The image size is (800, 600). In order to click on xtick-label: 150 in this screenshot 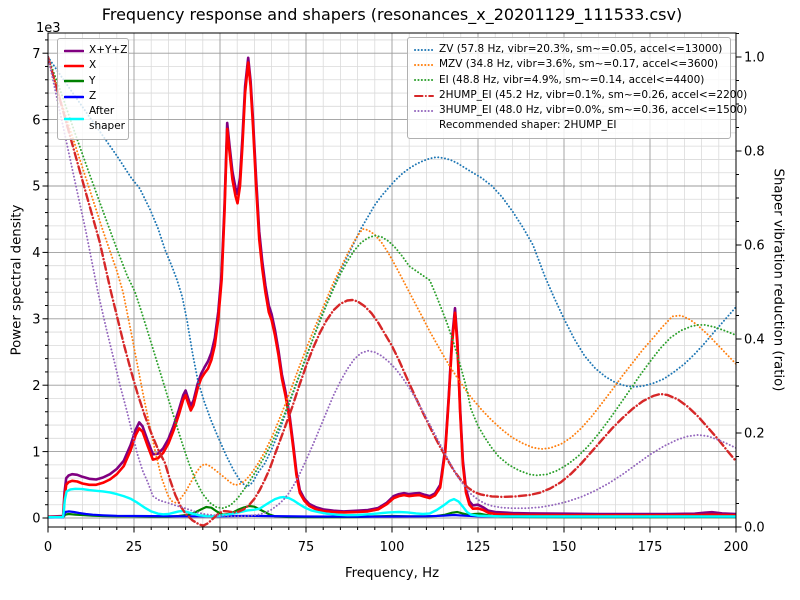, I will do `click(564, 547)`.